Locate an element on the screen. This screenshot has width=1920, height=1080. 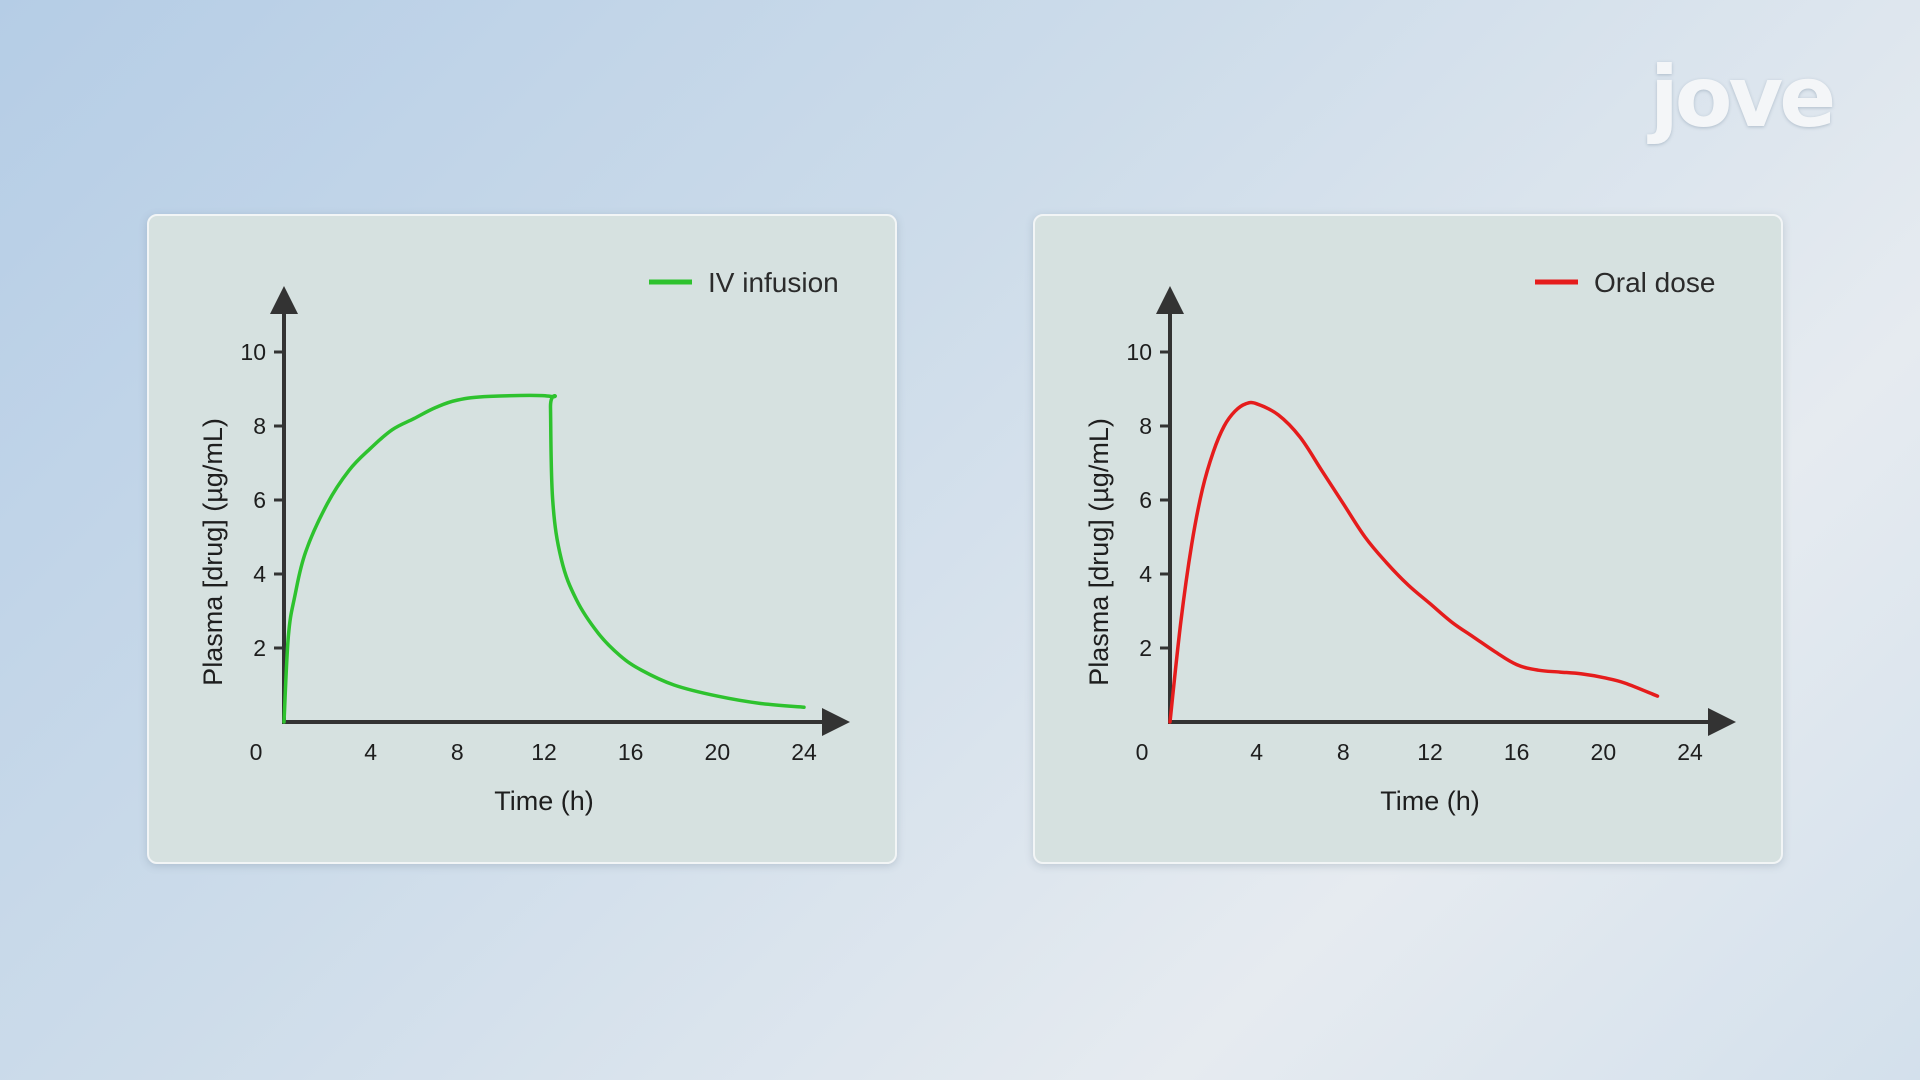
legend-label: Oral dose is located at coordinates (1654, 282).